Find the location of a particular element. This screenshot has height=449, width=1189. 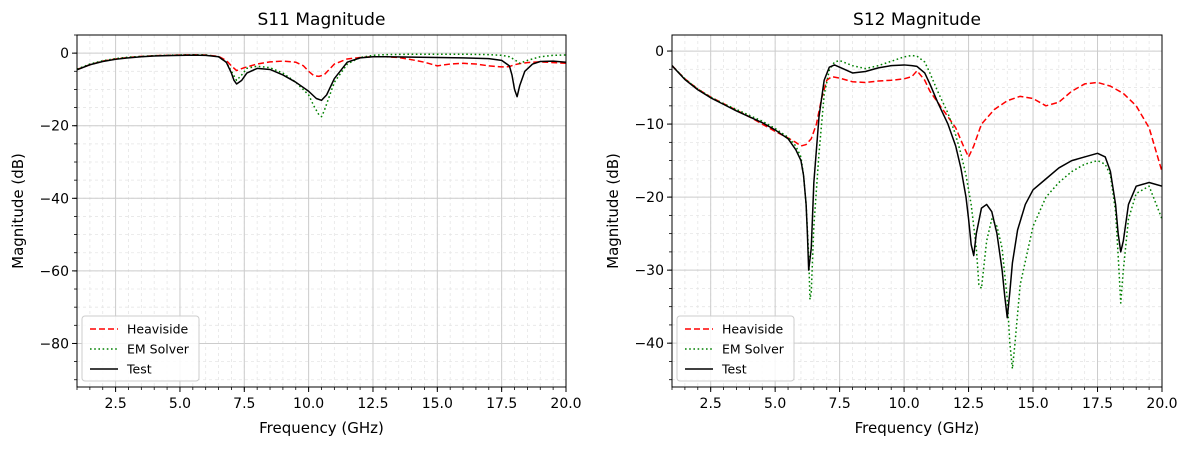

chart-title: S12 Magnitude is located at coordinates (917, 20).